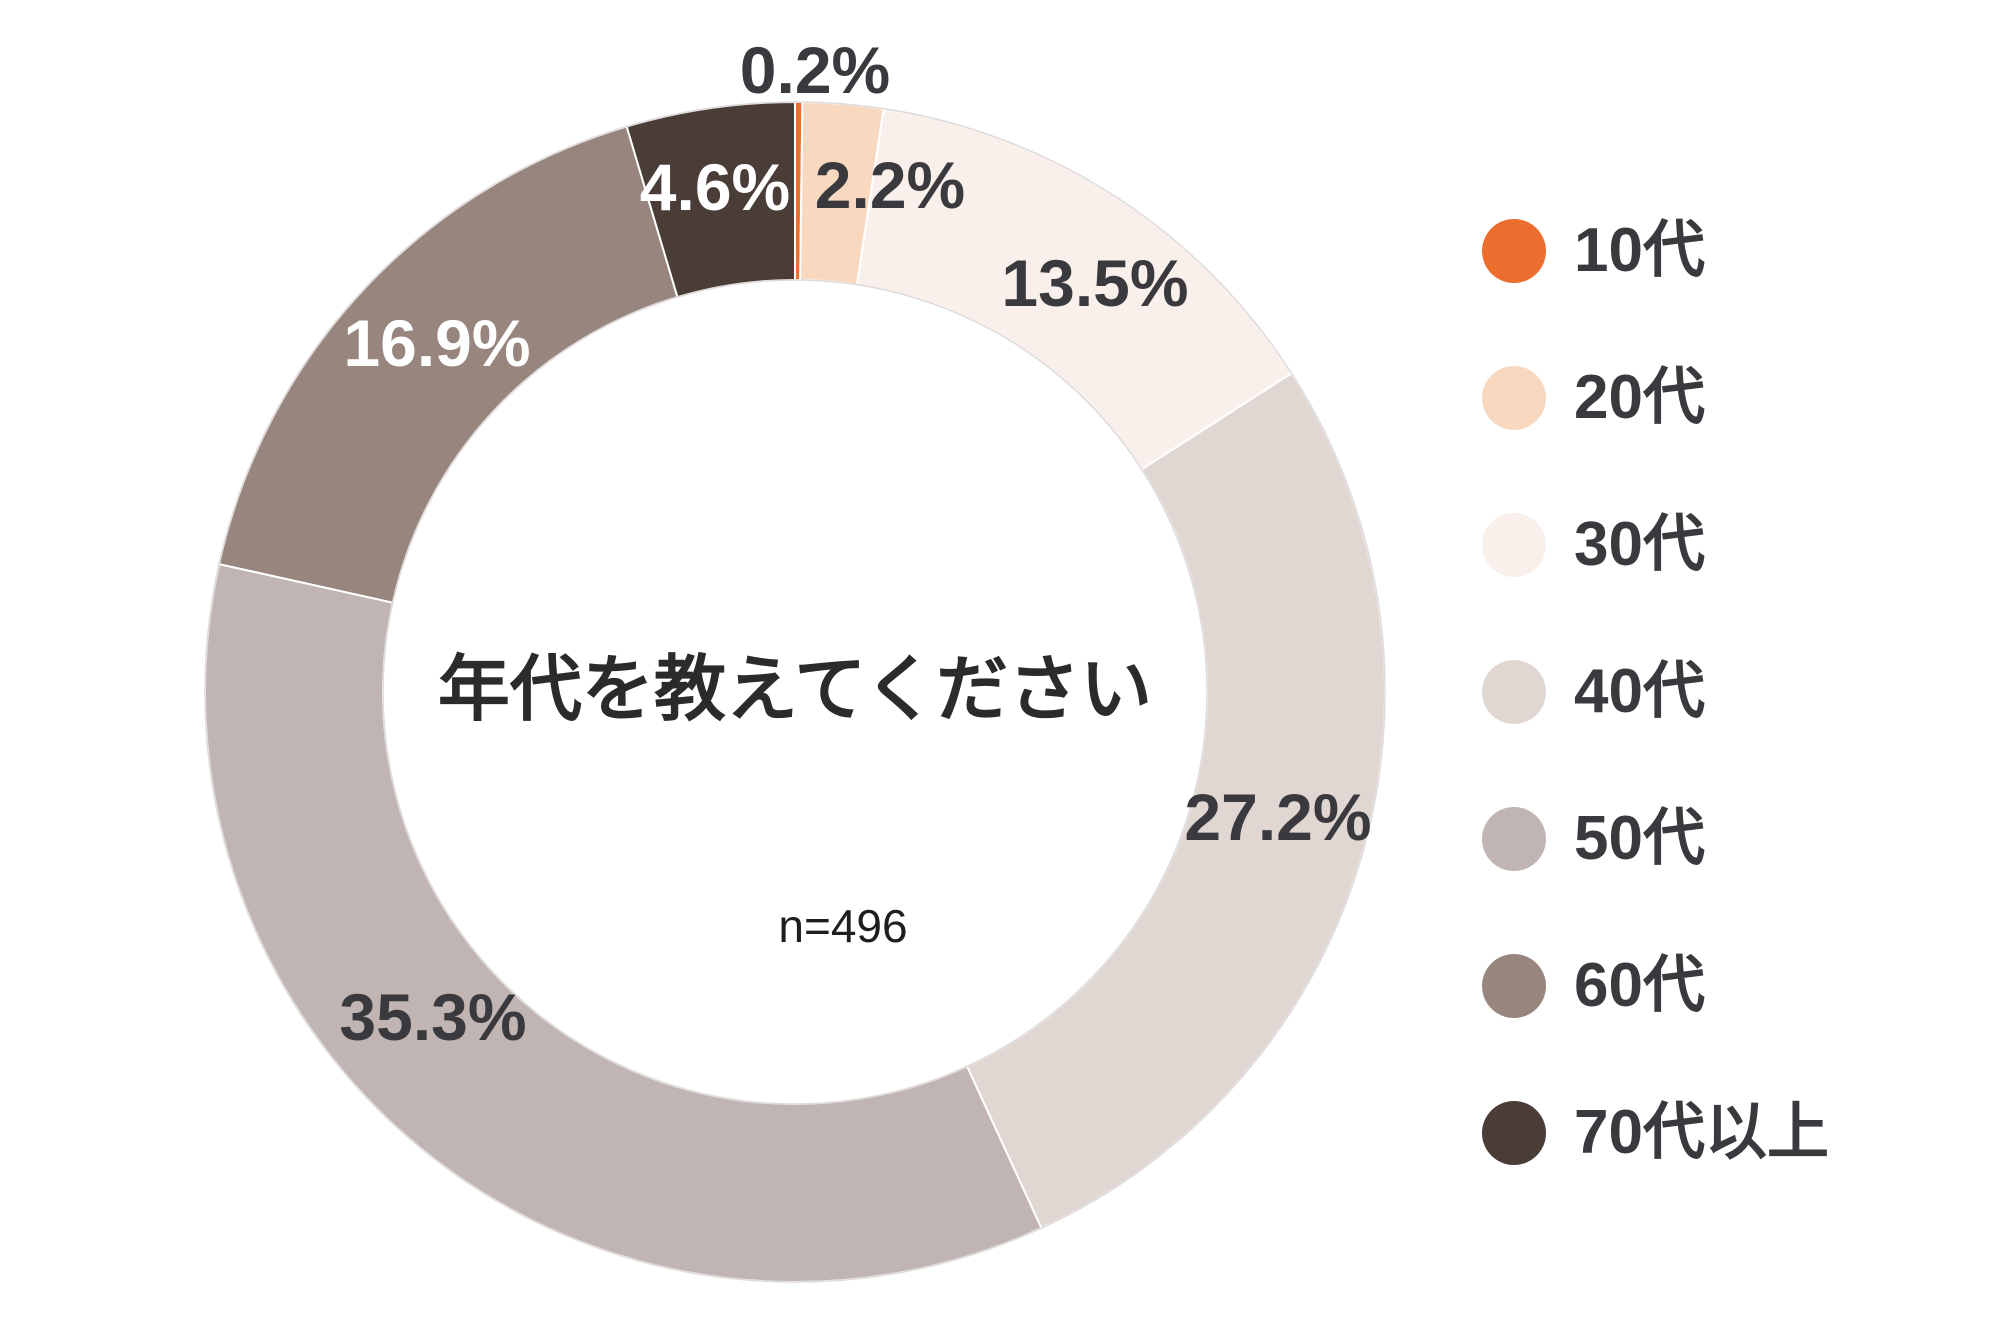 Image resolution: width=2000 pixels, height=1333 pixels. I want to click on legend-item-5: 60代, so click(1655, 986).